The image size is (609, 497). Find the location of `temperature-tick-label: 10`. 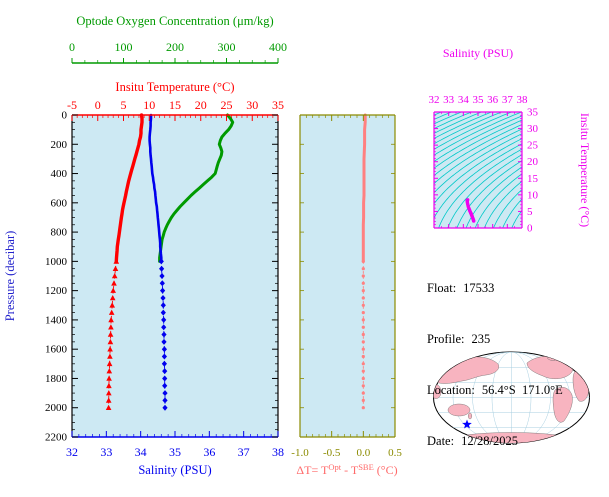

temperature-tick-label: 10 is located at coordinates (149, 105).